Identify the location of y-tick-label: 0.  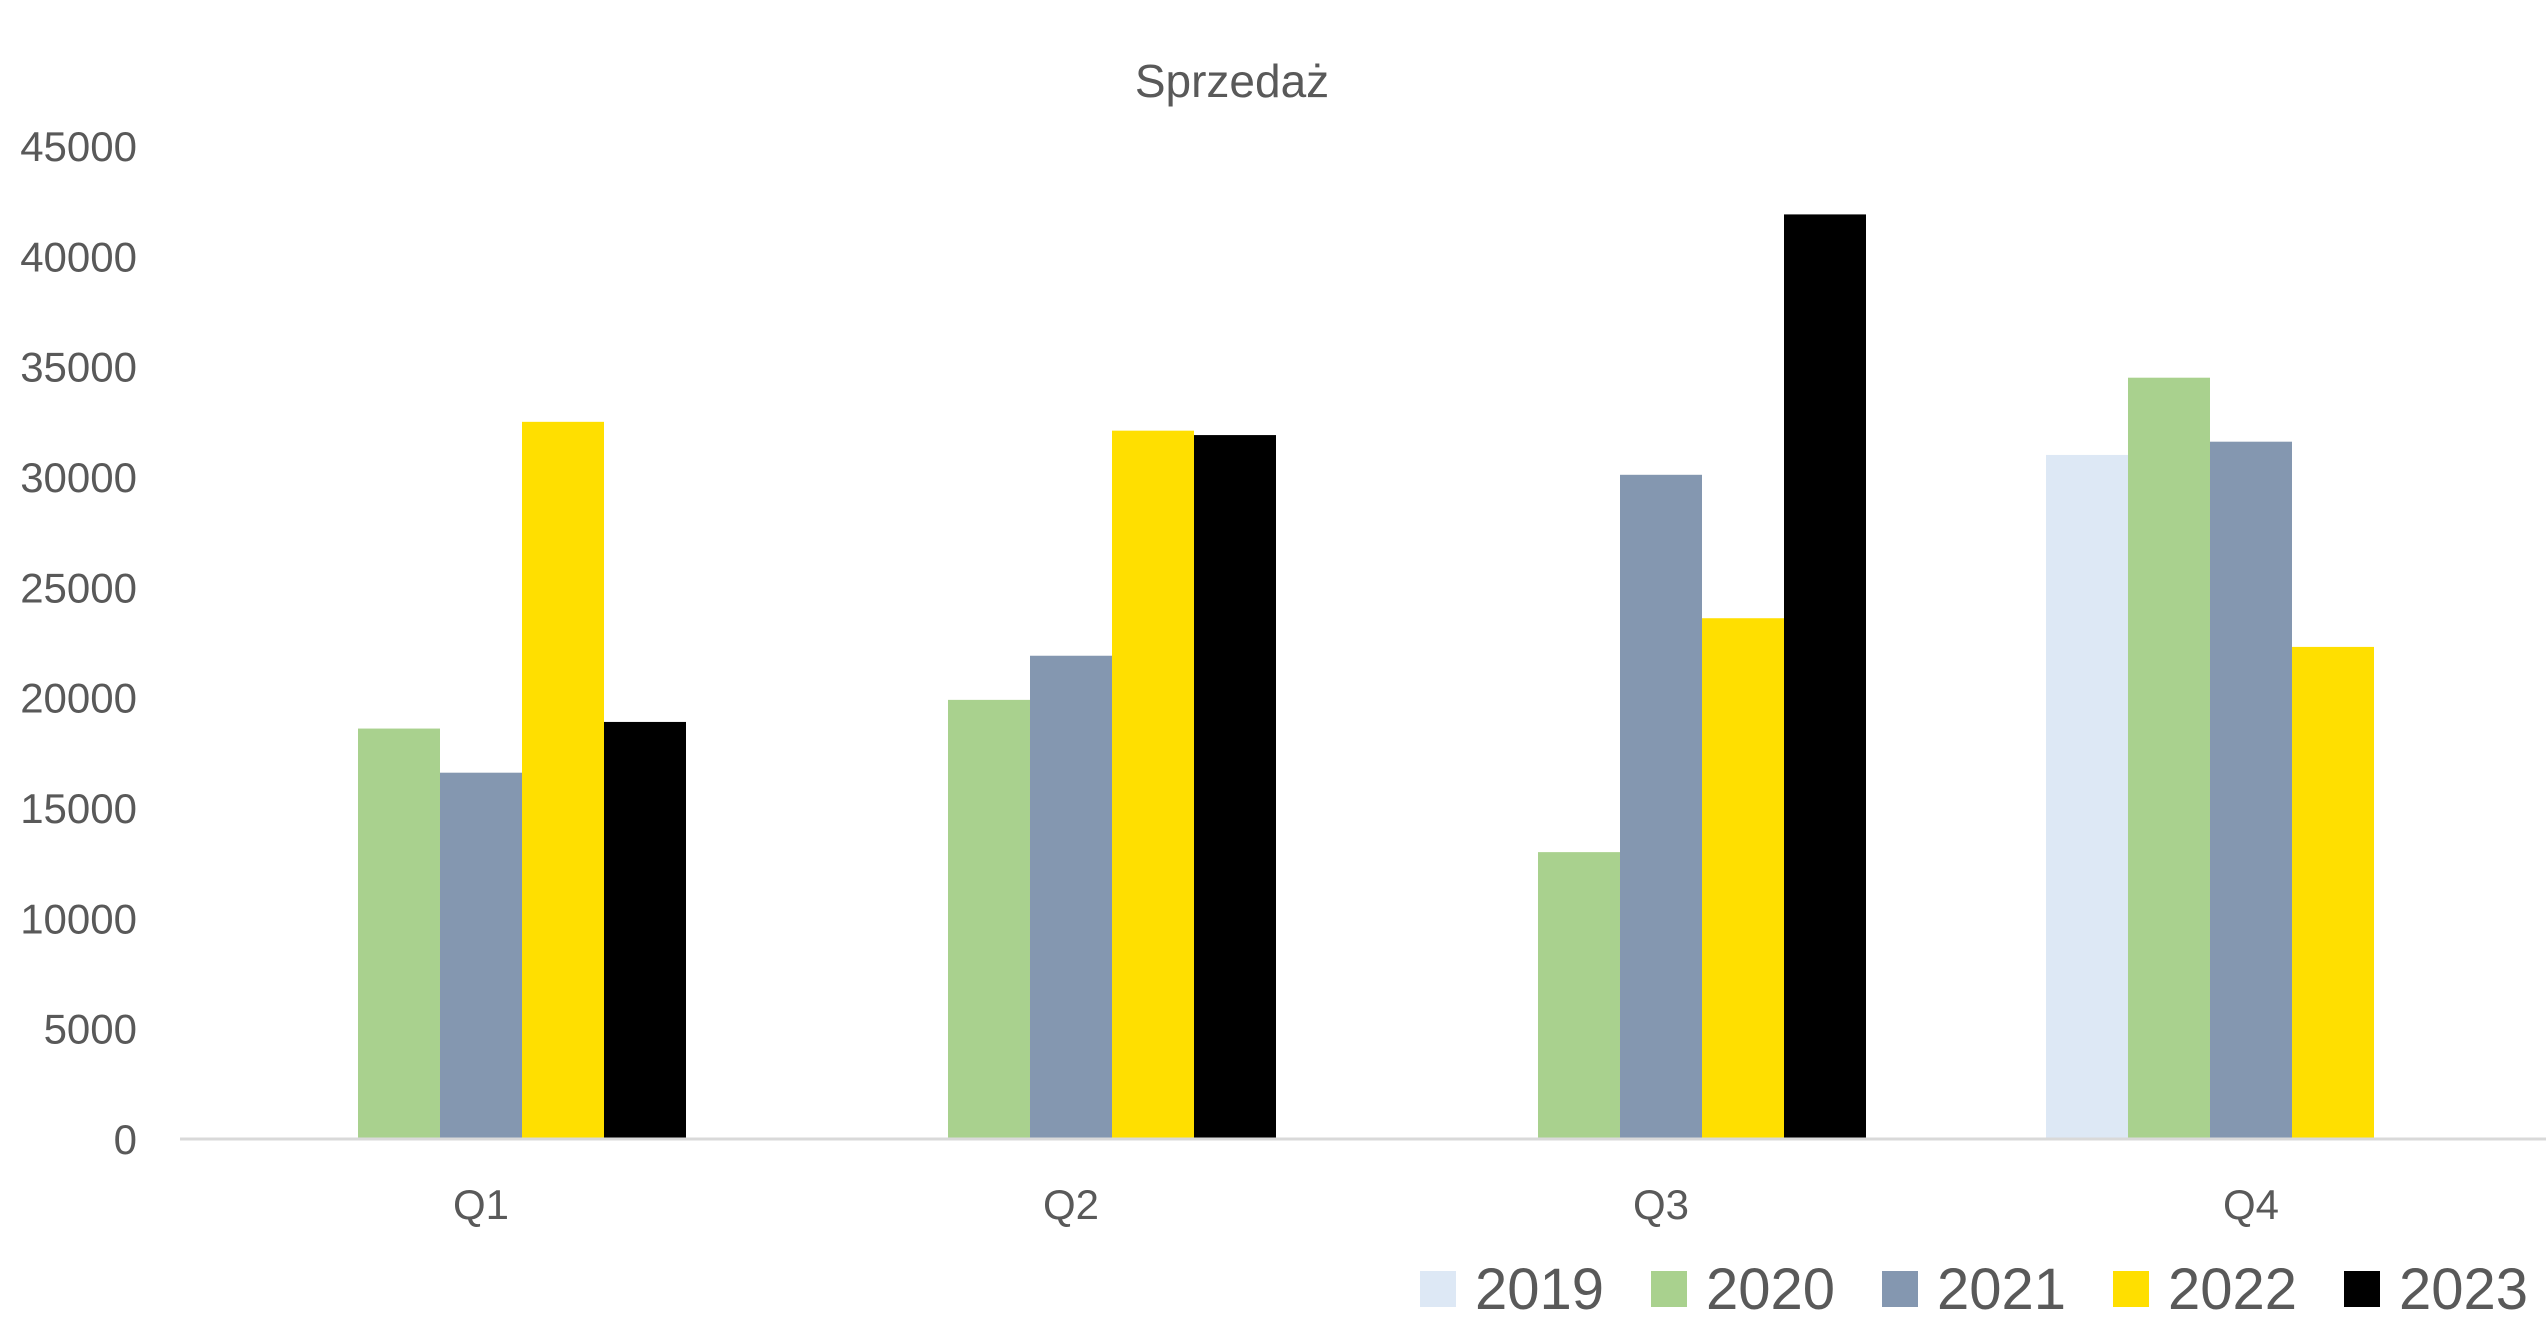
(125, 1139).